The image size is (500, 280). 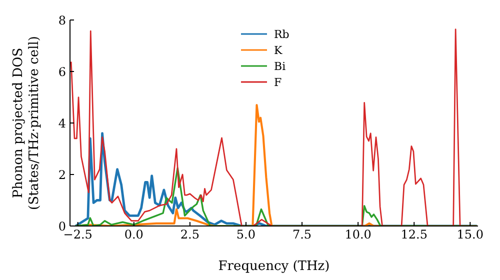 I want to click on x-tick-label: 12.5, so click(x=414, y=235).